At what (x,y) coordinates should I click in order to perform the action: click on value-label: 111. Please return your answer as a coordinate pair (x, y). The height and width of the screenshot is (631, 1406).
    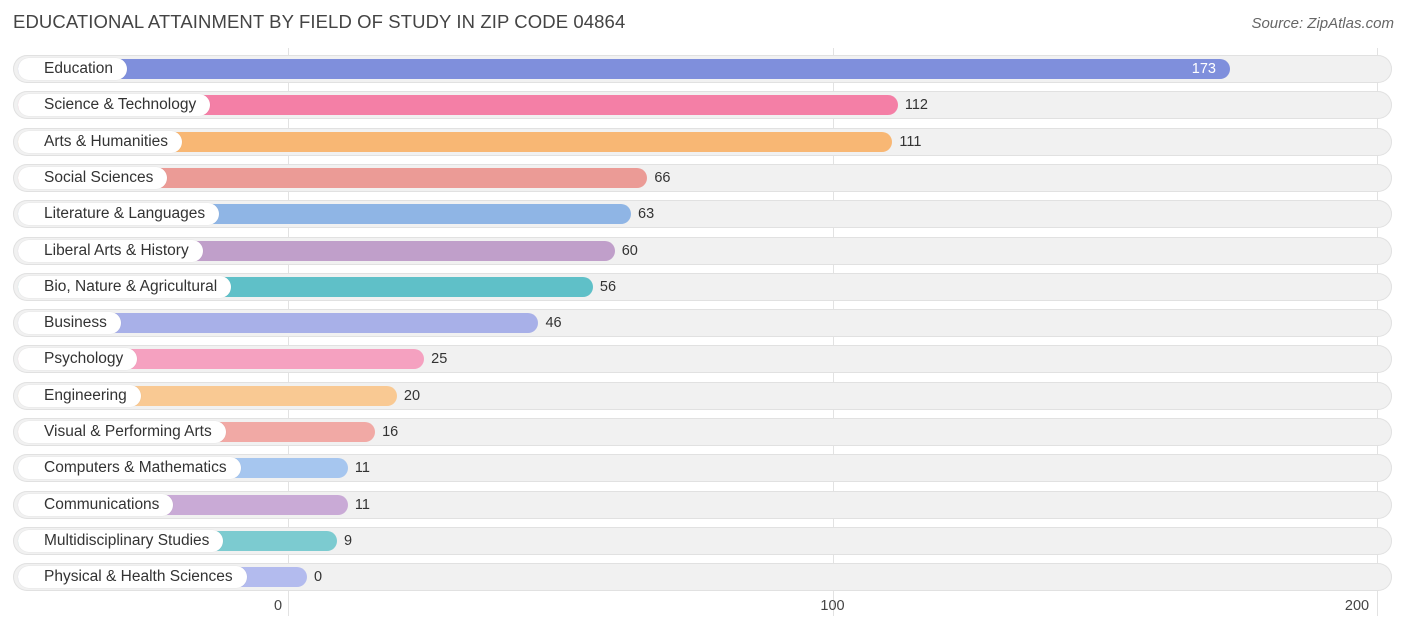
    Looking at the image, I should click on (910, 141).